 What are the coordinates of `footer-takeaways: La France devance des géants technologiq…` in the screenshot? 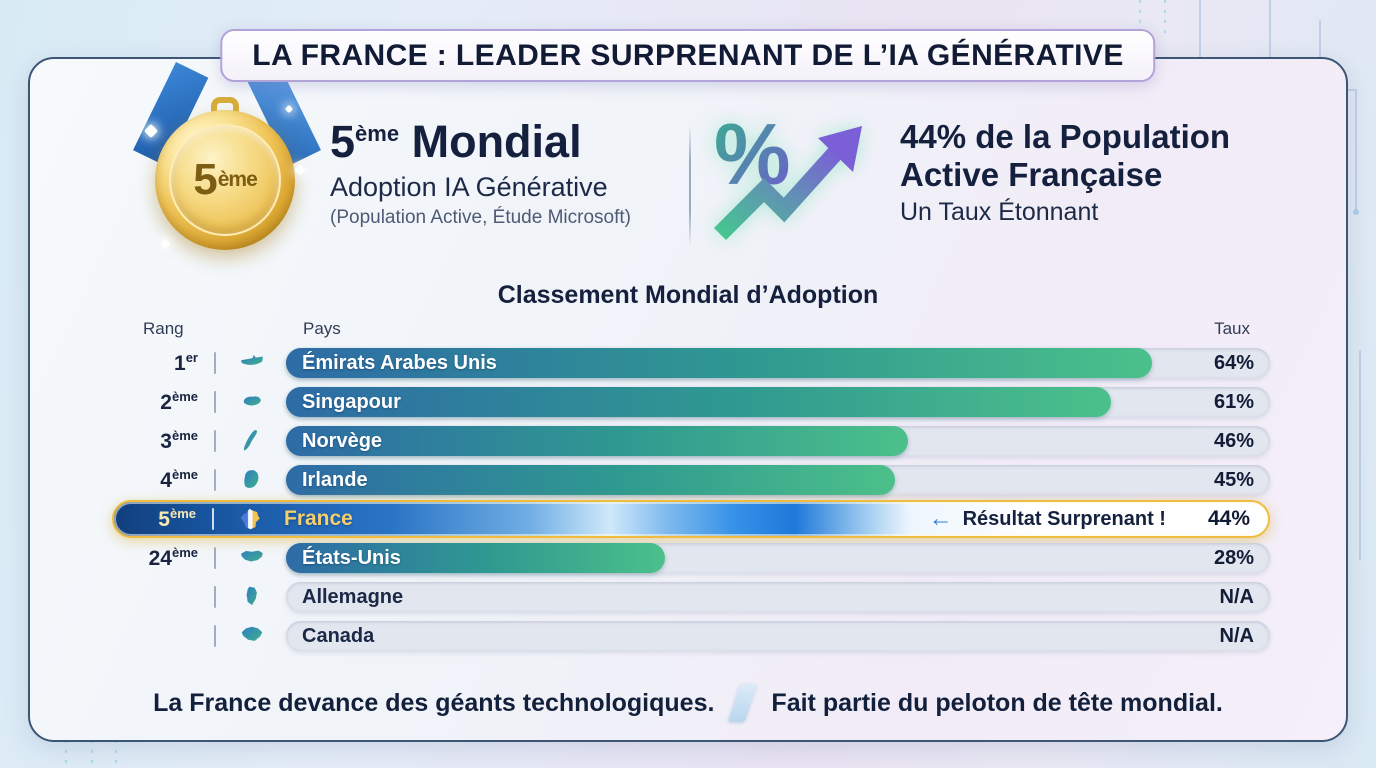 It's located at (688, 703).